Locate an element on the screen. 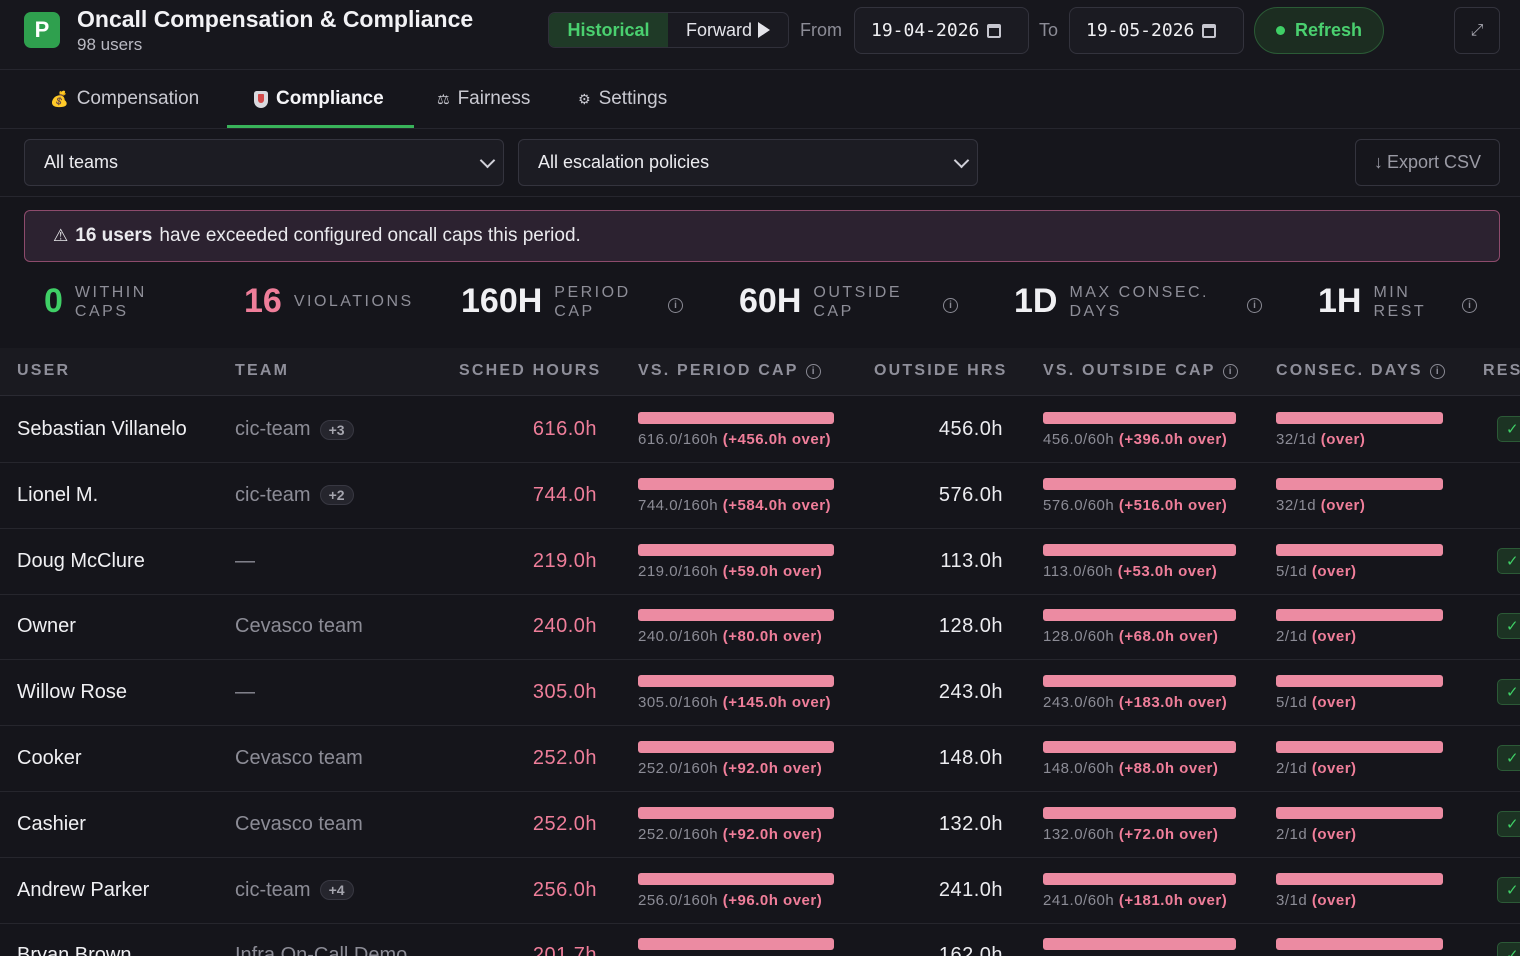  from-date-input: 19-04-2026 is located at coordinates (941, 30).